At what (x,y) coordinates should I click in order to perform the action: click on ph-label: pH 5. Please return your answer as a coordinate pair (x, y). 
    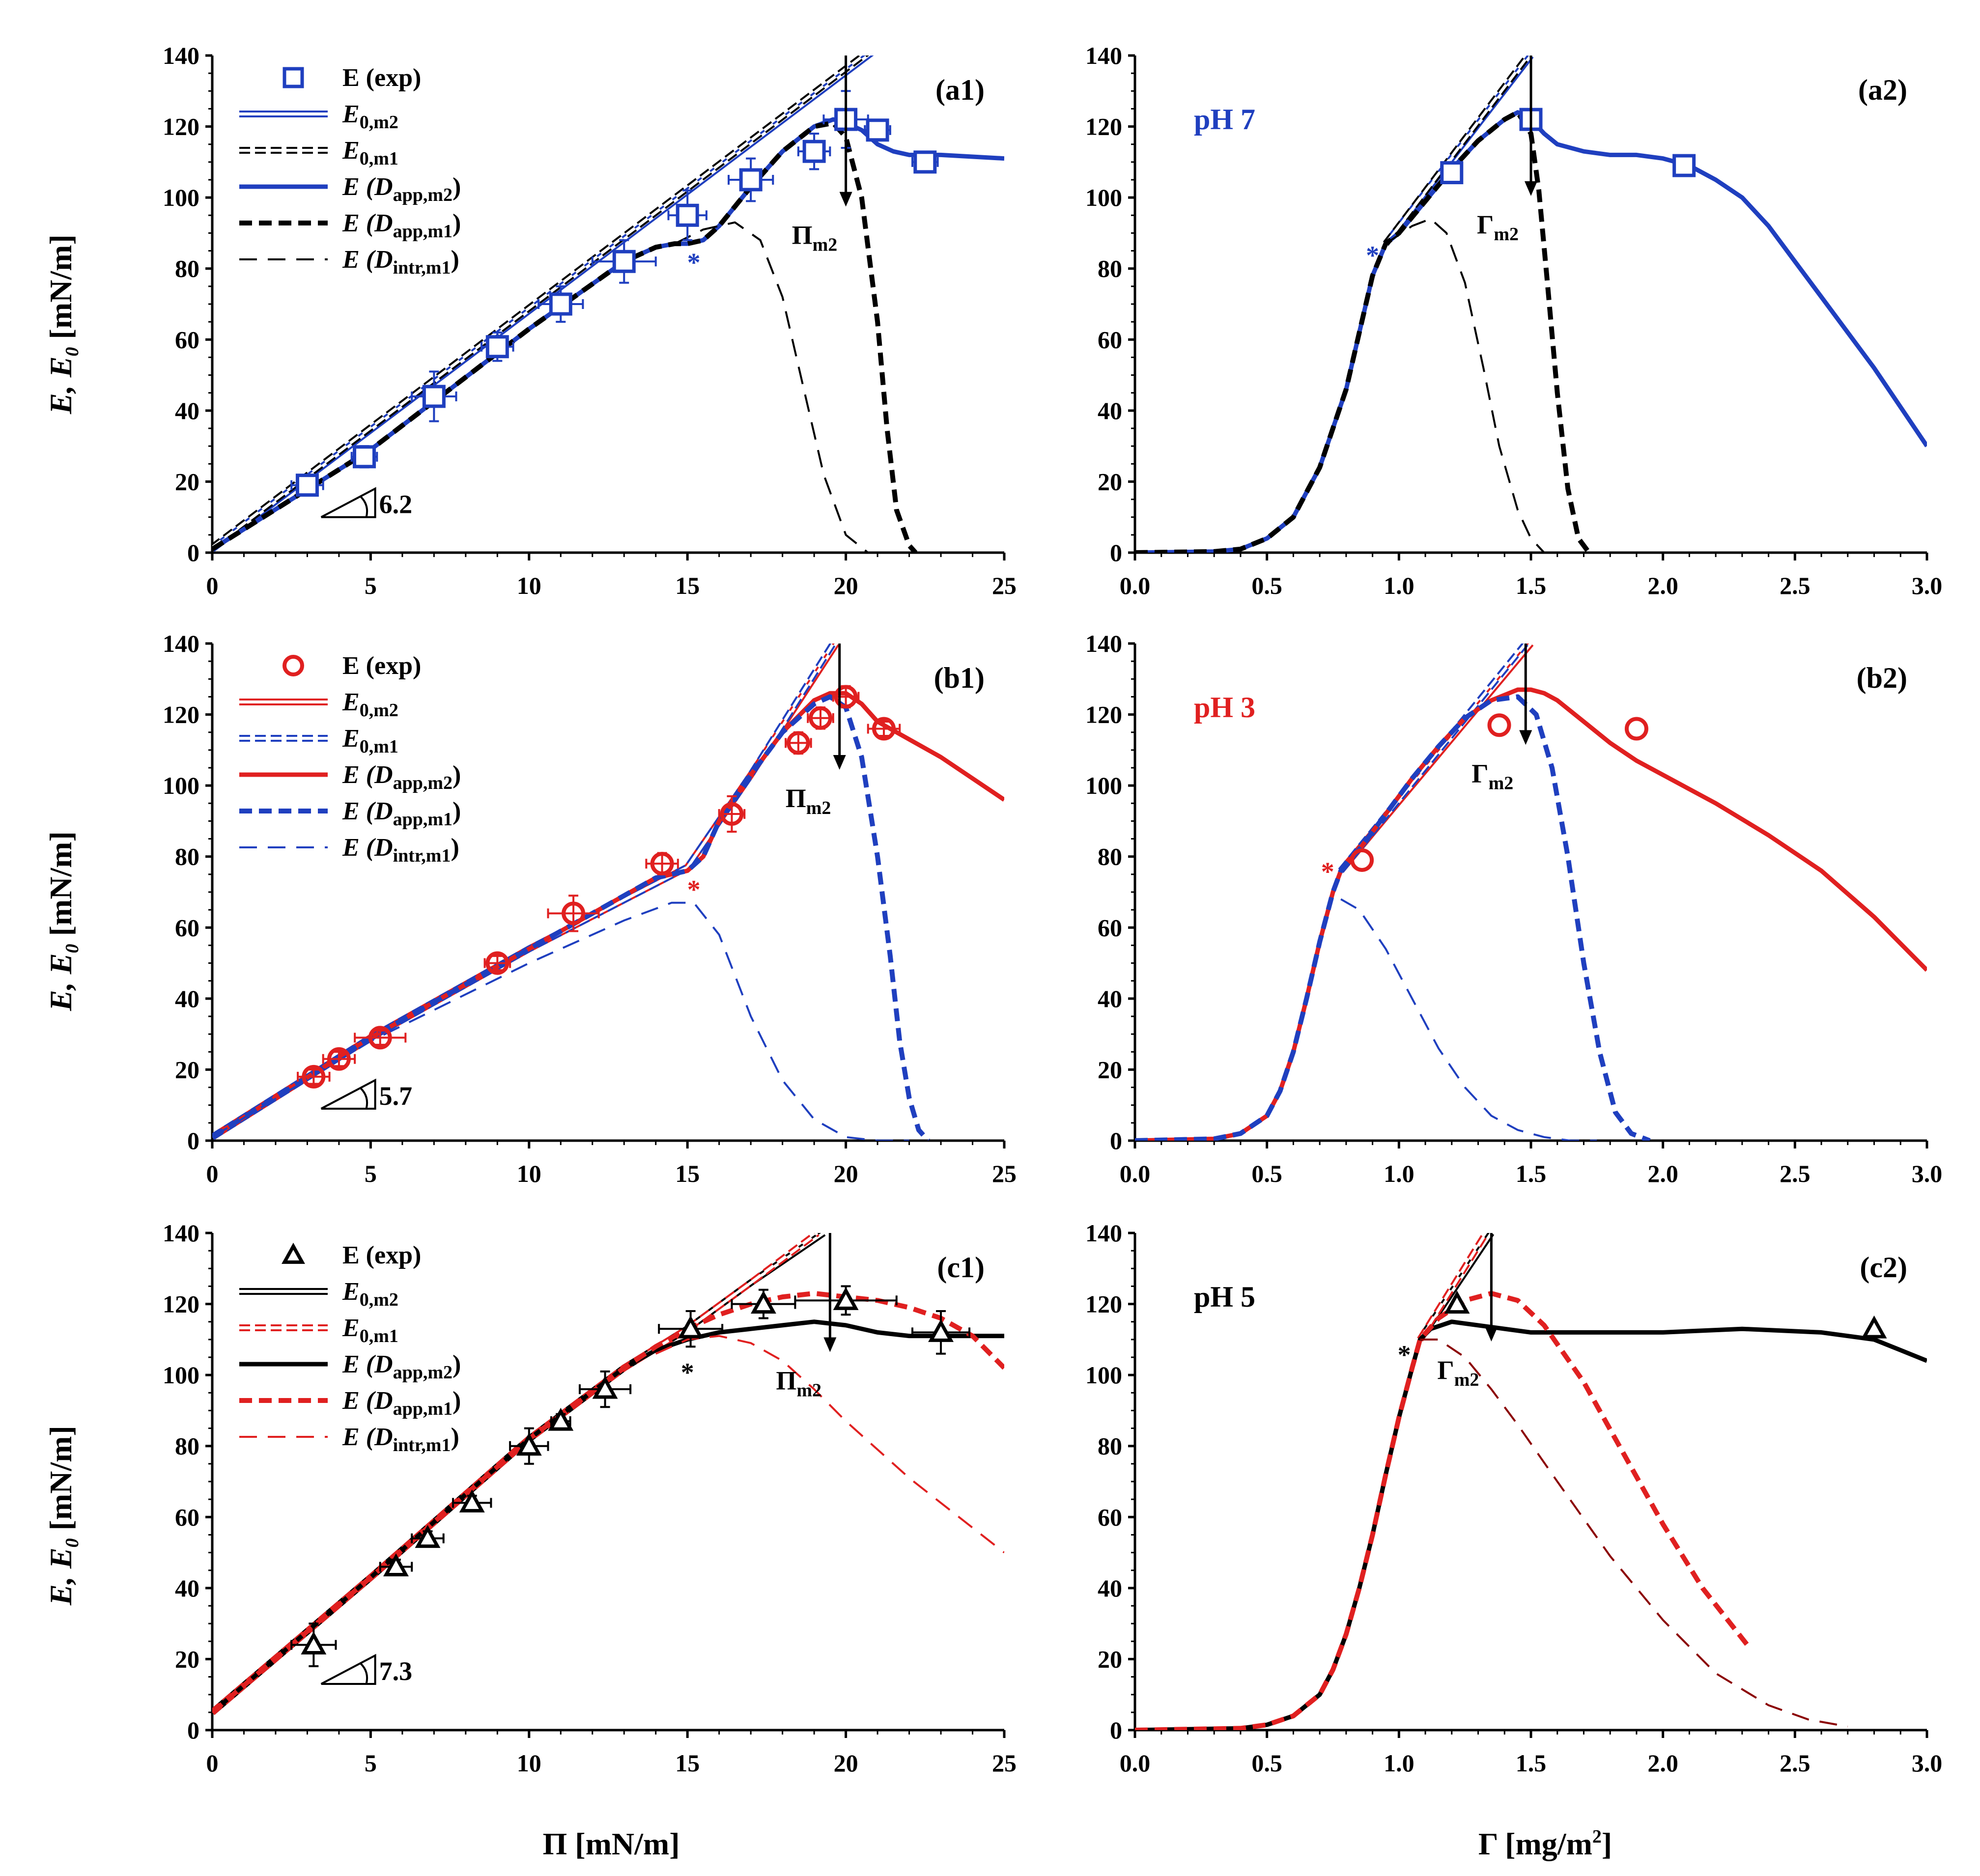
    Looking at the image, I should click on (1224, 1297).